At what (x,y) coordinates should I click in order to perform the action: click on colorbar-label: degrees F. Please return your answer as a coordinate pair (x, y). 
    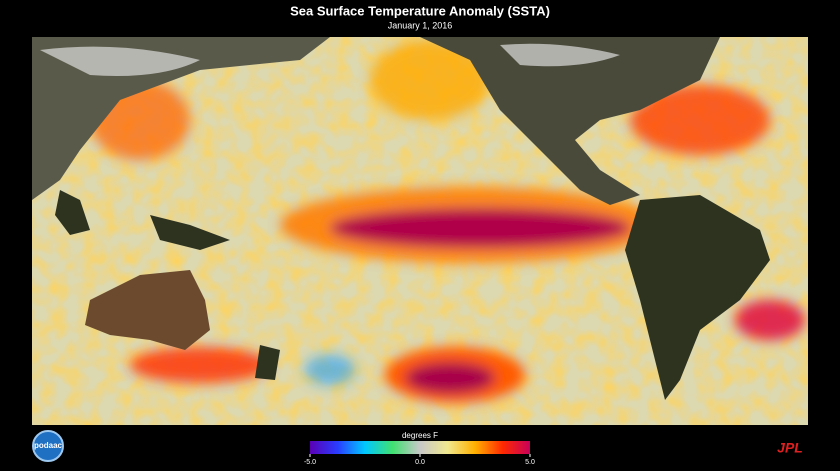
    Looking at the image, I should click on (420, 435).